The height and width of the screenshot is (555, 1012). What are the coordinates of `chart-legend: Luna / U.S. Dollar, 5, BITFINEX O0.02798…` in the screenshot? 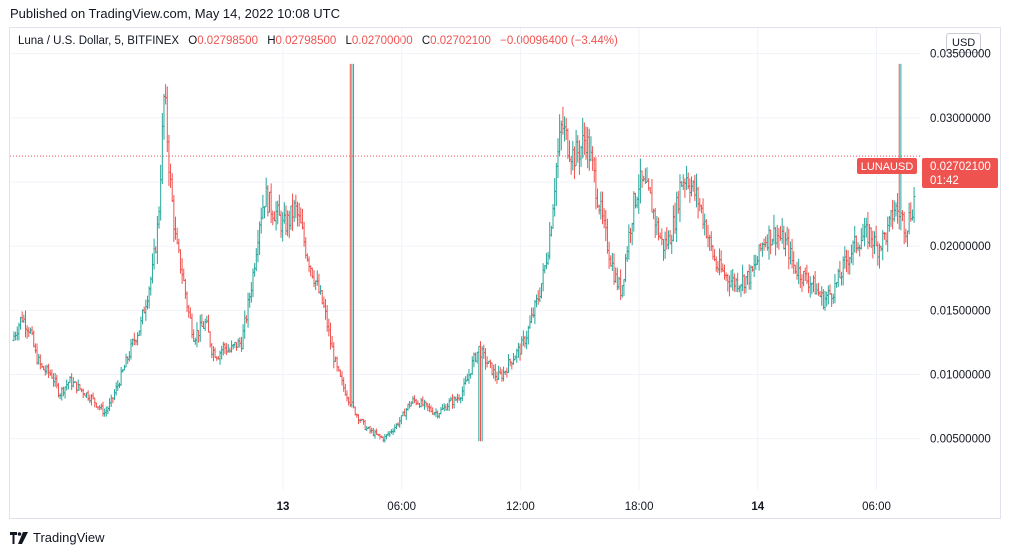 It's located at (321, 41).